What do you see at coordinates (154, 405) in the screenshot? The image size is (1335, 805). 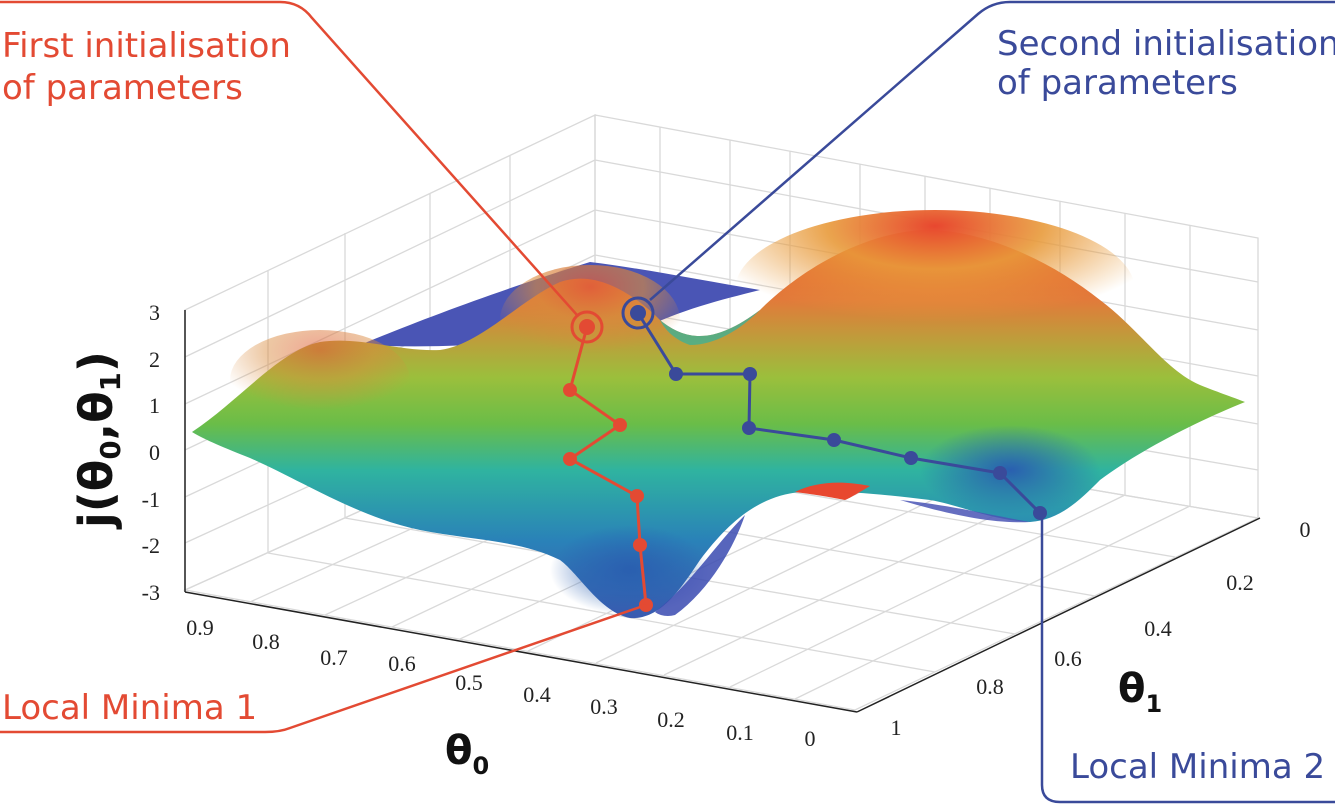 I see `z-tick: 1` at bounding box center [154, 405].